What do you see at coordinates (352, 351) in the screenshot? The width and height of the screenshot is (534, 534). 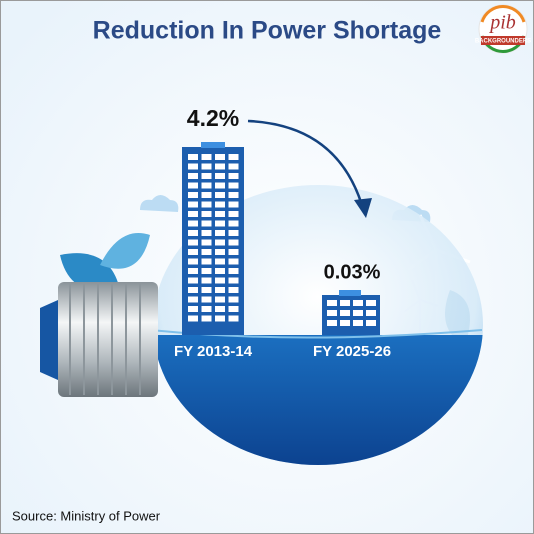 I see `category-label: FY 2025-26` at bounding box center [352, 351].